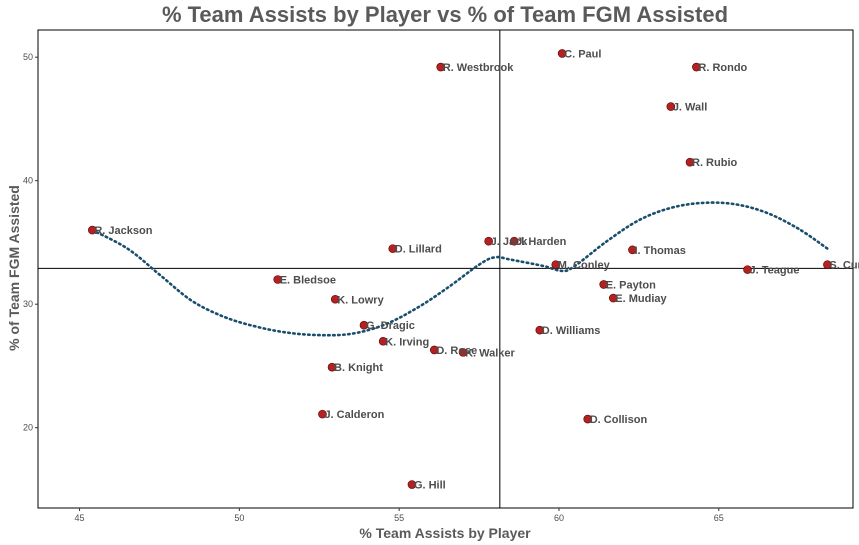  I want to click on point-label: E. Mudiay, so click(641, 299).